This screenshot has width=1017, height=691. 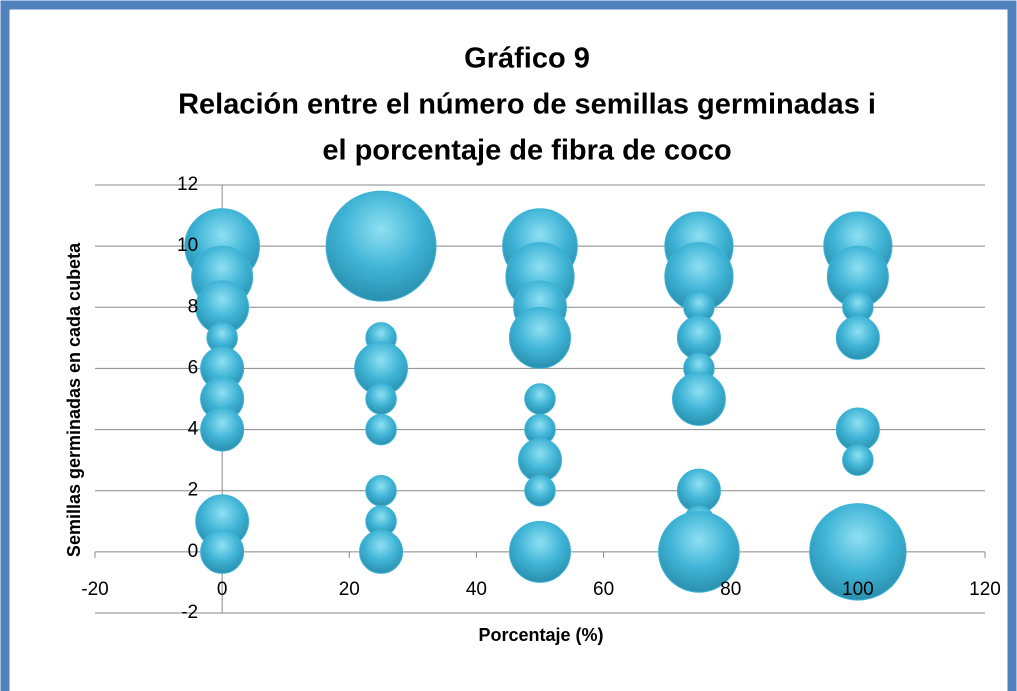 What do you see at coordinates (222, 589) in the screenshot?
I see `x-tick-label: 0` at bounding box center [222, 589].